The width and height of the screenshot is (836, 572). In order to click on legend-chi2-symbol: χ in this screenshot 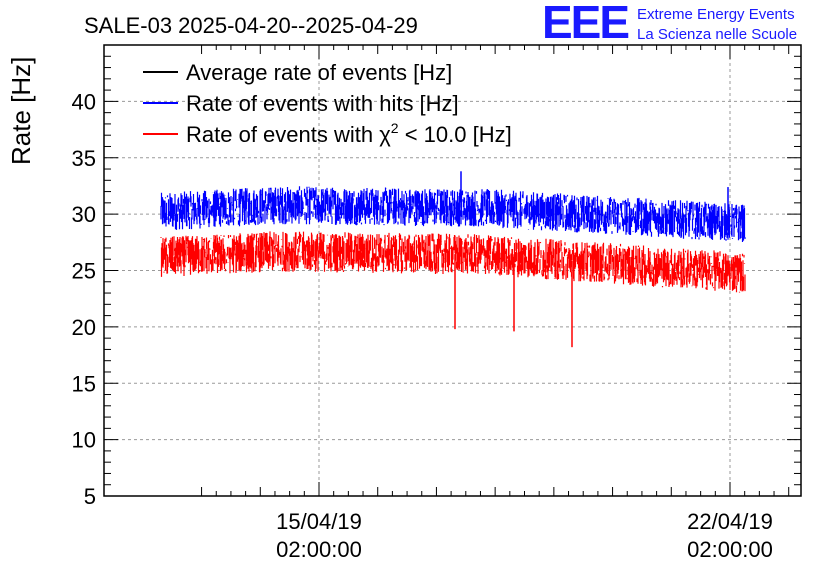, I will do `click(385, 134)`.